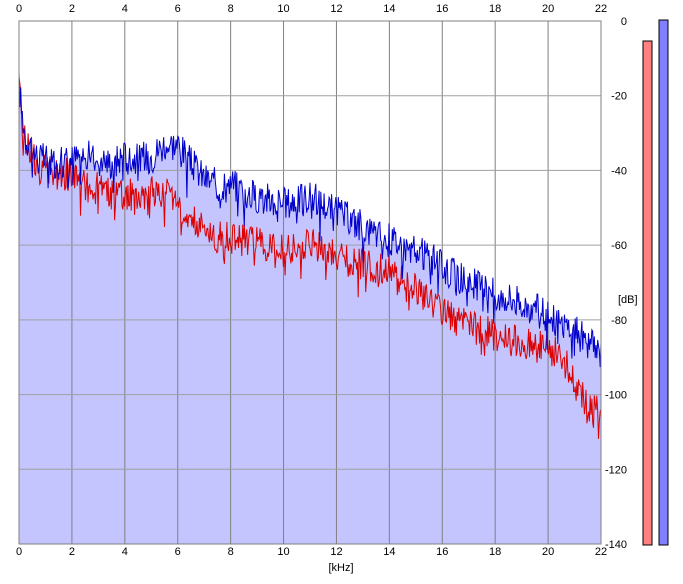 This screenshot has height=584, width=683. I want to click on y-tick-label: -140, so click(616, 545).